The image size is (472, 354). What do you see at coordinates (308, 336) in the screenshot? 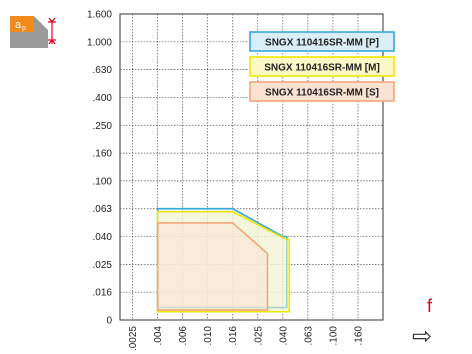
I see `x-tick-label: .063` at bounding box center [308, 336].